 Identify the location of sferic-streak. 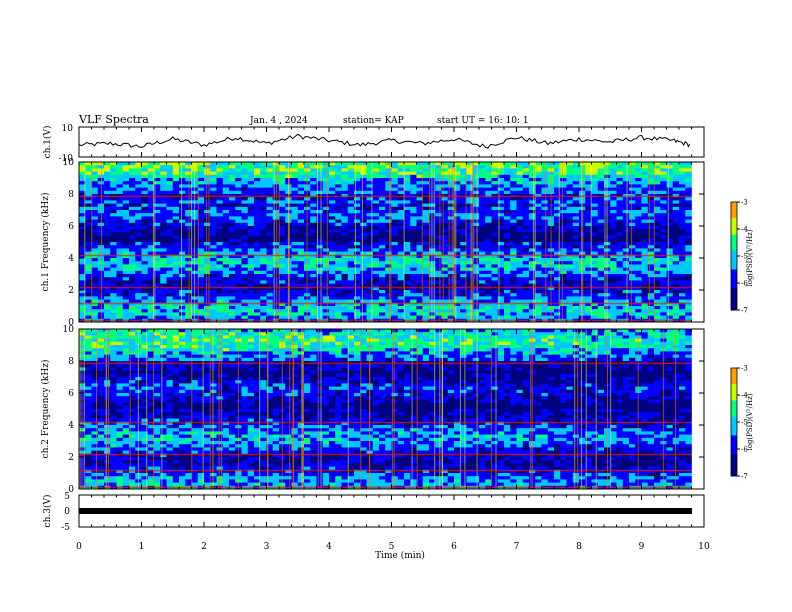
(534, 242).